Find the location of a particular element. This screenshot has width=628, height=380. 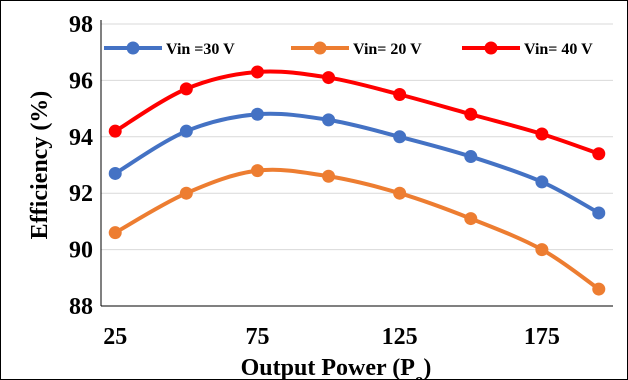

y-tick-88: 88 is located at coordinates (81, 307).